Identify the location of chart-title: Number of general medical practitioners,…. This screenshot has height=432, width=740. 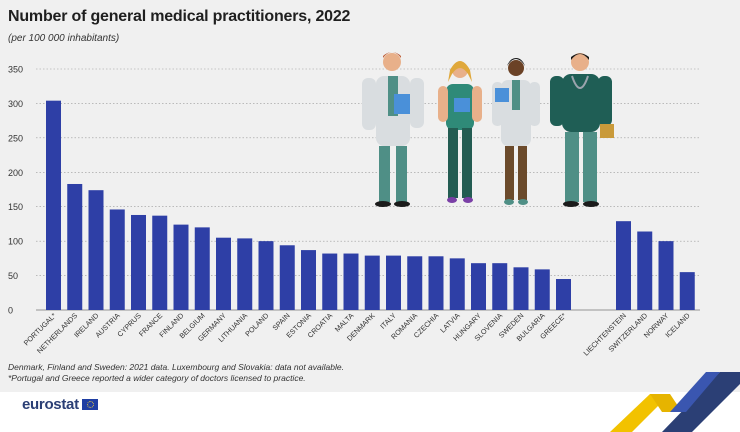
(179, 16).